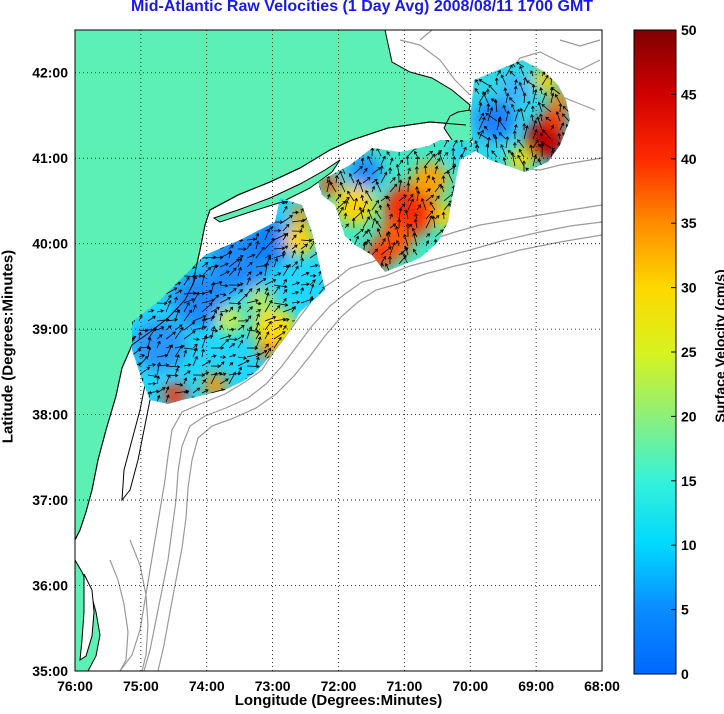 This screenshot has height=714, width=724. What do you see at coordinates (536, 686) in the screenshot?
I see `x-tick-label: 69:00` at bounding box center [536, 686].